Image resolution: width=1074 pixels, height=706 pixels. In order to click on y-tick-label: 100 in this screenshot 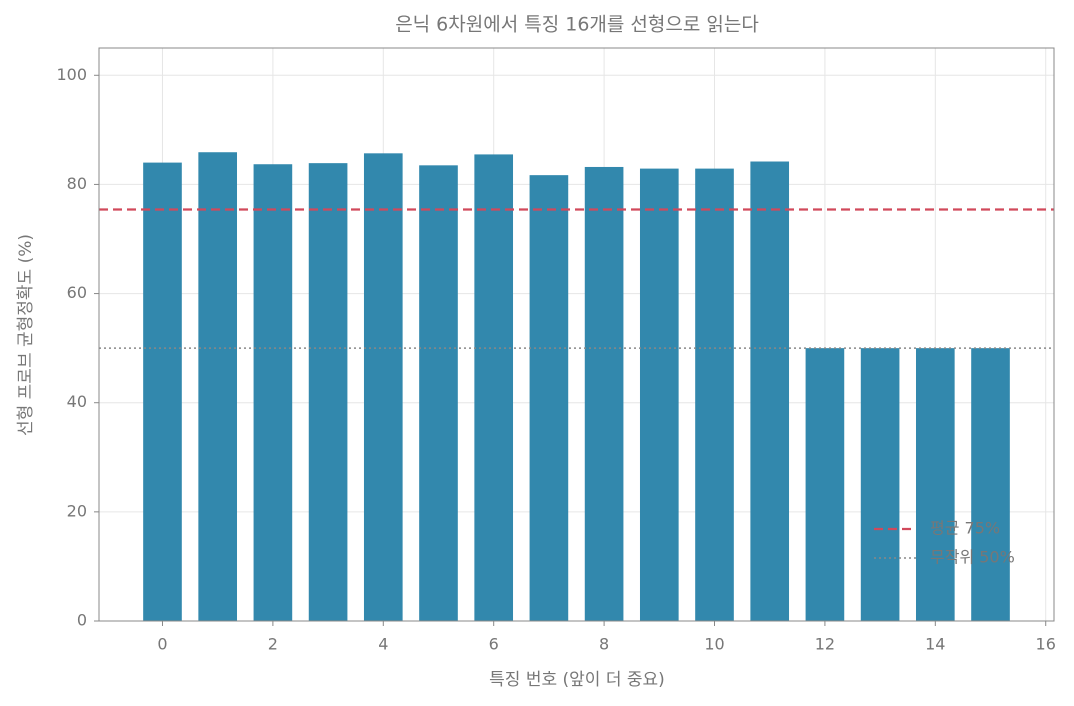, I will do `click(71, 74)`.